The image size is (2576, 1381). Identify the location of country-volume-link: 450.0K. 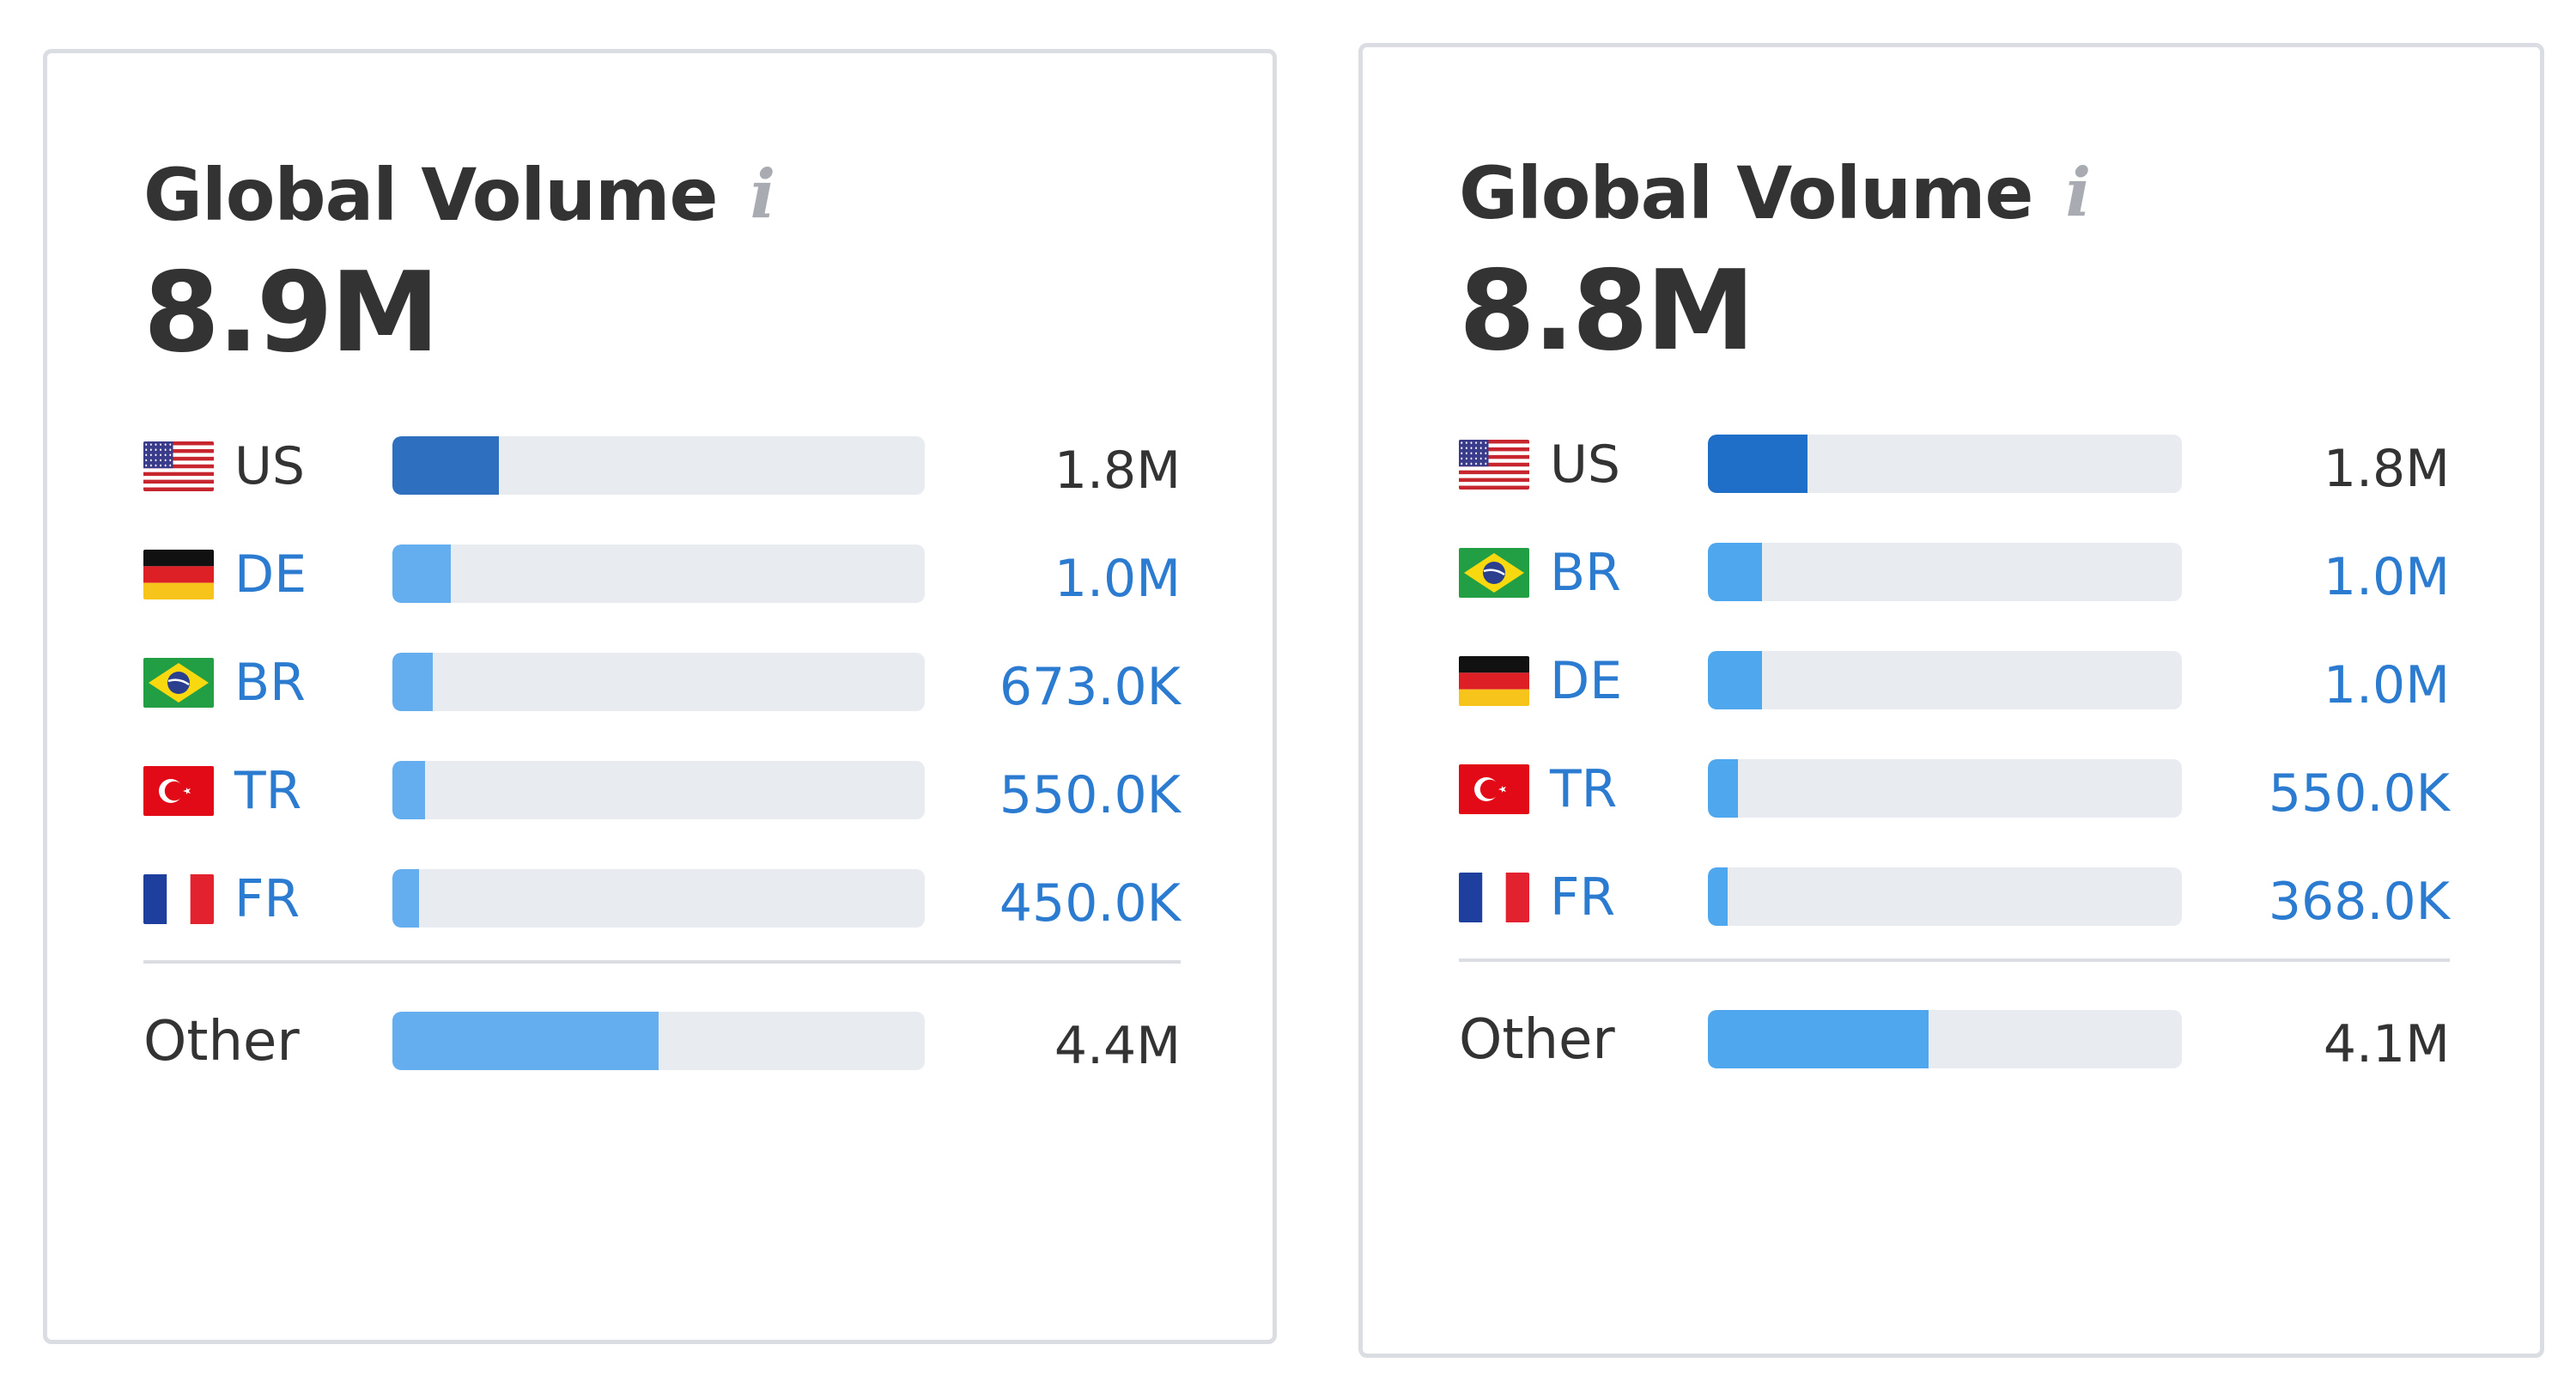
(1090, 903).